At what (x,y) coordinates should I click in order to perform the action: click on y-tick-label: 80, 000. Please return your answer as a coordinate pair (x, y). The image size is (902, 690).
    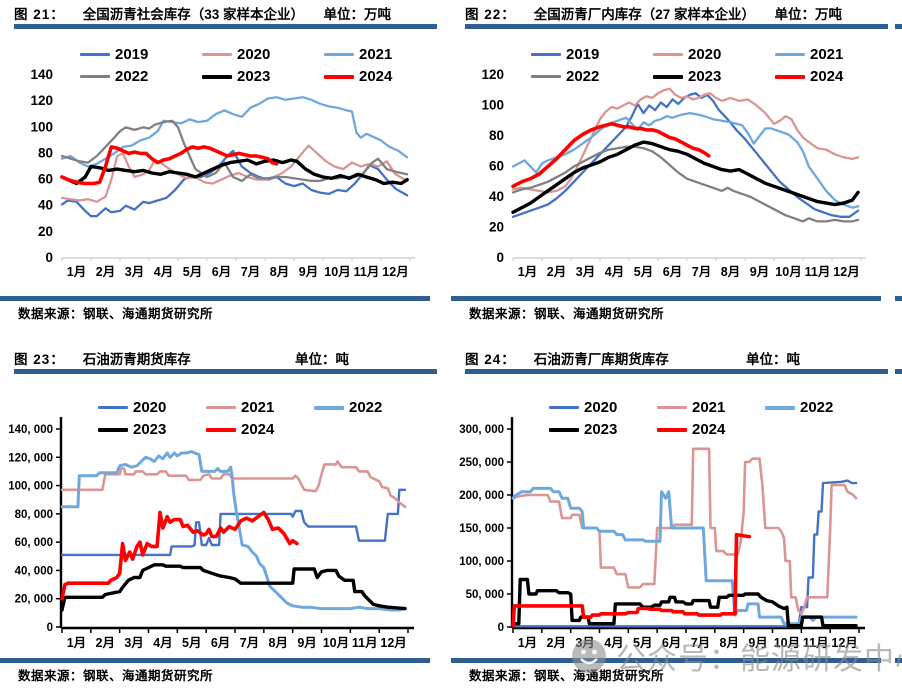
    Looking at the image, I should click on (34, 515).